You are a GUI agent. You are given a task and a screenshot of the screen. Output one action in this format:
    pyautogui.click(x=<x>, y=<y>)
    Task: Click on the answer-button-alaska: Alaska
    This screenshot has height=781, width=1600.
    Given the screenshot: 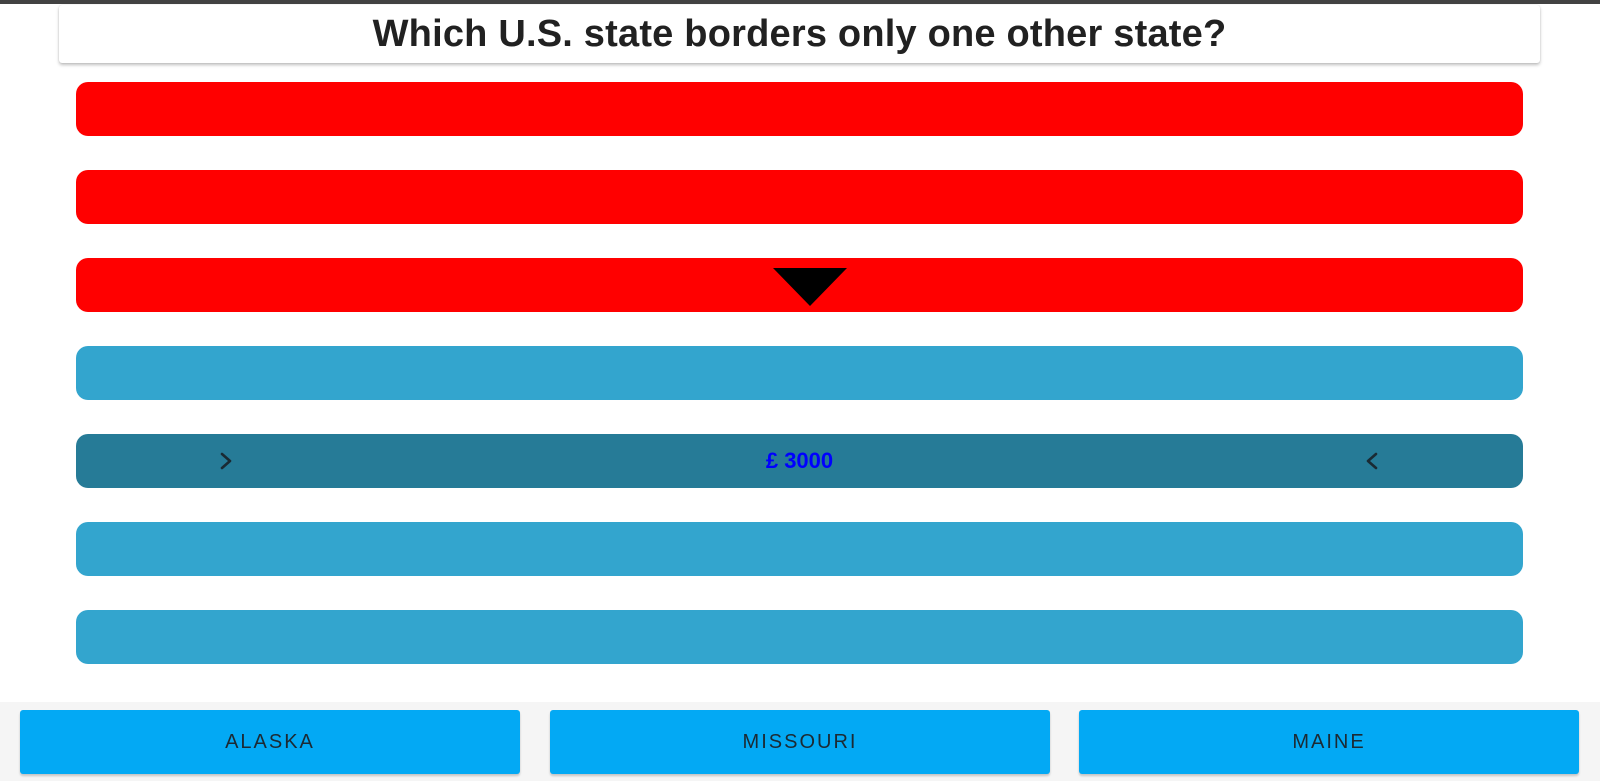 What is the action you would take?
    pyautogui.click(x=270, y=742)
    